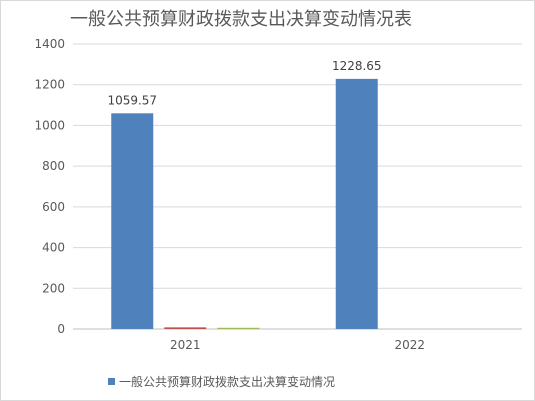 This screenshot has height=401, width=535. Describe the element at coordinates (49, 125) in the screenshot. I see `y-tick-label: 1000` at that location.